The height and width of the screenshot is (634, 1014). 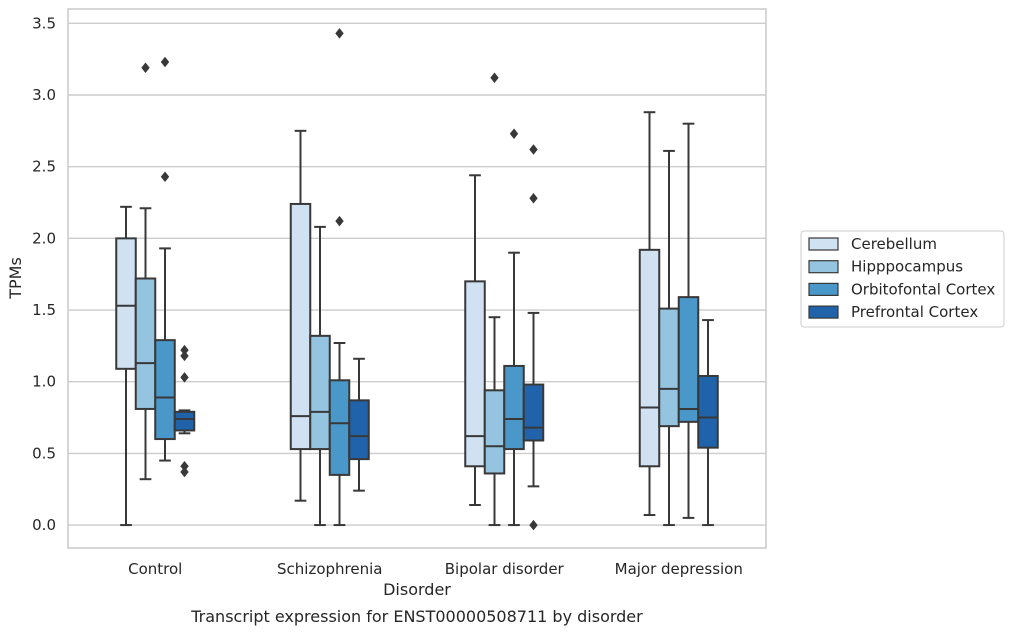 What do you see at coordinates (44, 453) in the screenshot?
I see `y-tick-label: 0.5` at bounding box center [44, 453].